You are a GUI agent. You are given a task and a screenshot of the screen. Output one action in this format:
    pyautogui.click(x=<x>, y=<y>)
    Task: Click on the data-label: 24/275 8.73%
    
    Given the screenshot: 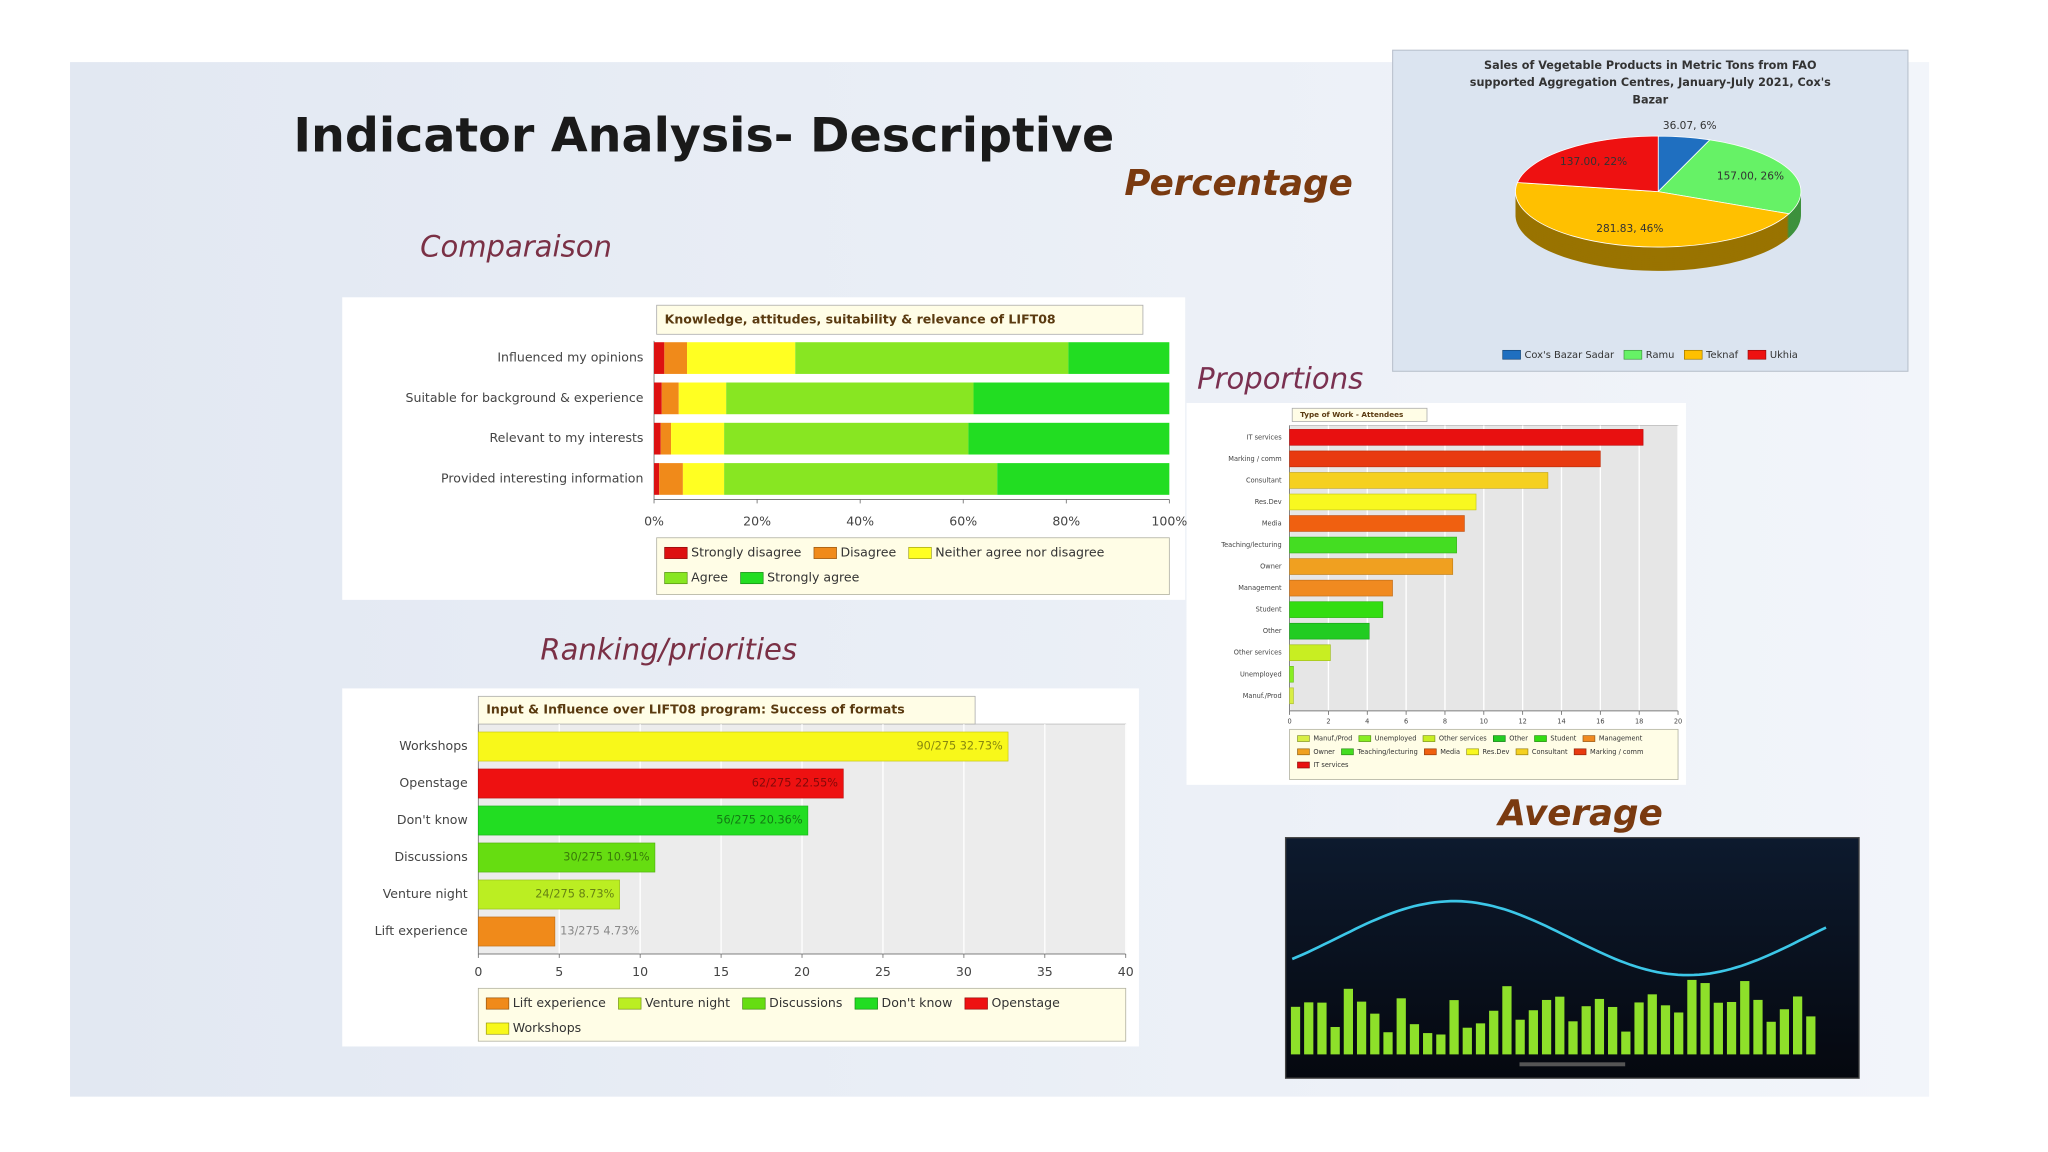 What is the action you would take?
    pyautogui.click(x=574, y=894)
    